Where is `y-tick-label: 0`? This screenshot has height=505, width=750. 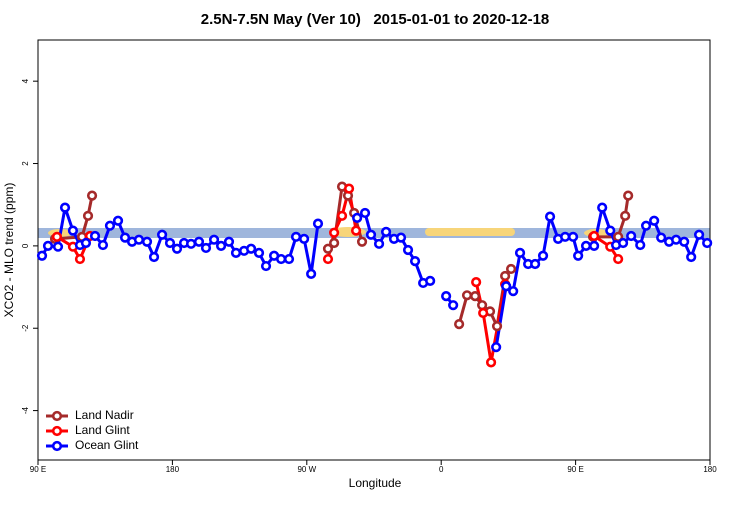 y-tick-label: 0 is located at coordinates (25, 245).